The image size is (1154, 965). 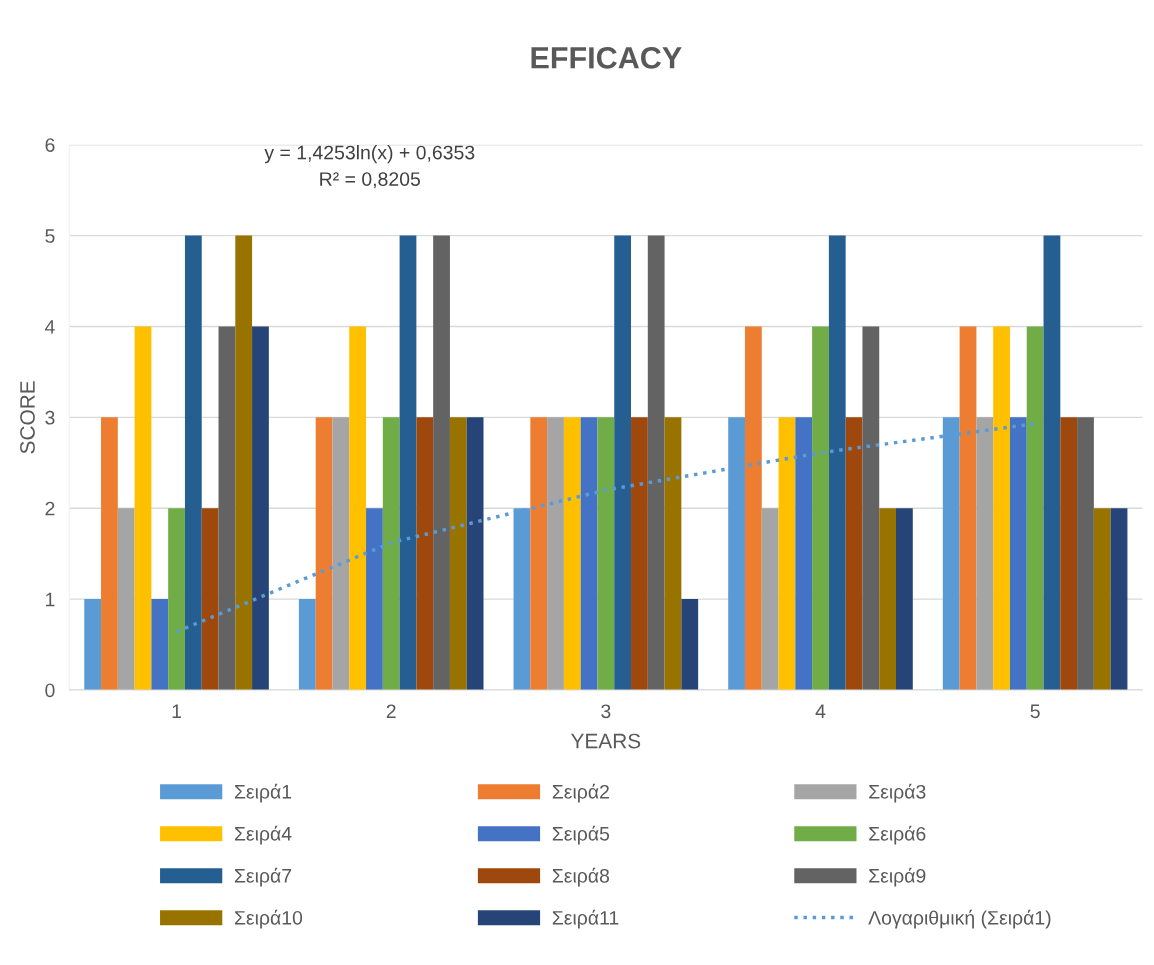 What do you see at coordinates (177, 711) in the screenshot?
I see `x-tick-label: 1` at bounding box center [177, 711].